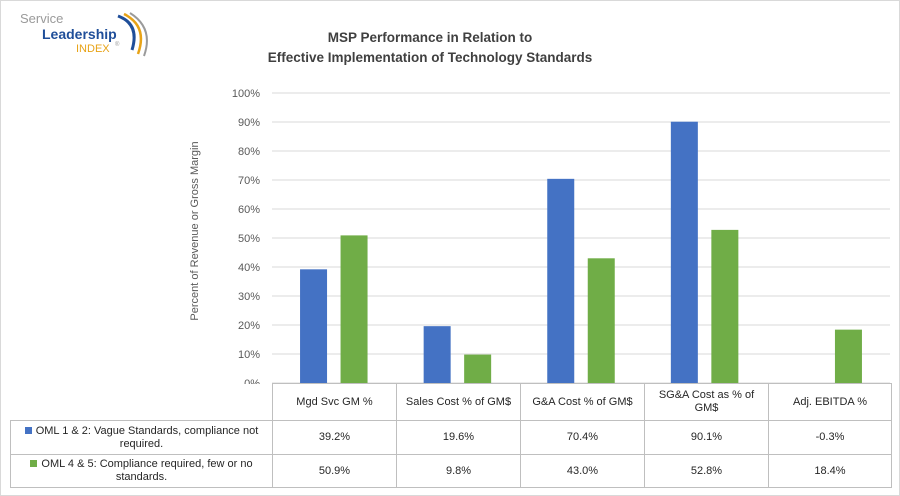  Describe the element at coordinates (249, 181) in the screenshot. I see `y-tick-label: 70%` at that location.